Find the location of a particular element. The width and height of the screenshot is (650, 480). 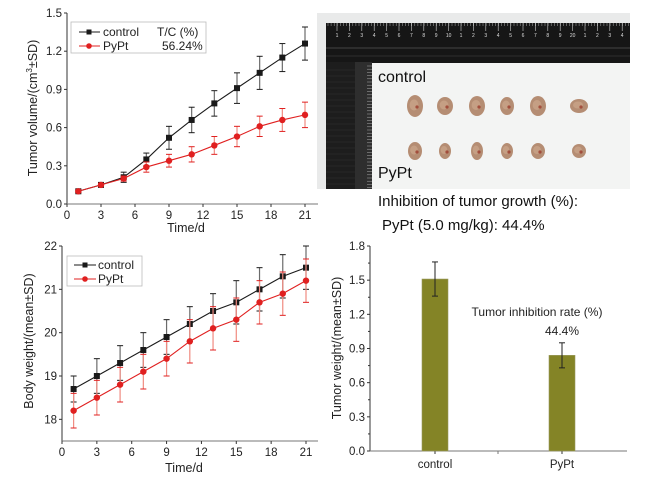

body-weight-xlabel: Time/d is located at coordinates (184, 468).